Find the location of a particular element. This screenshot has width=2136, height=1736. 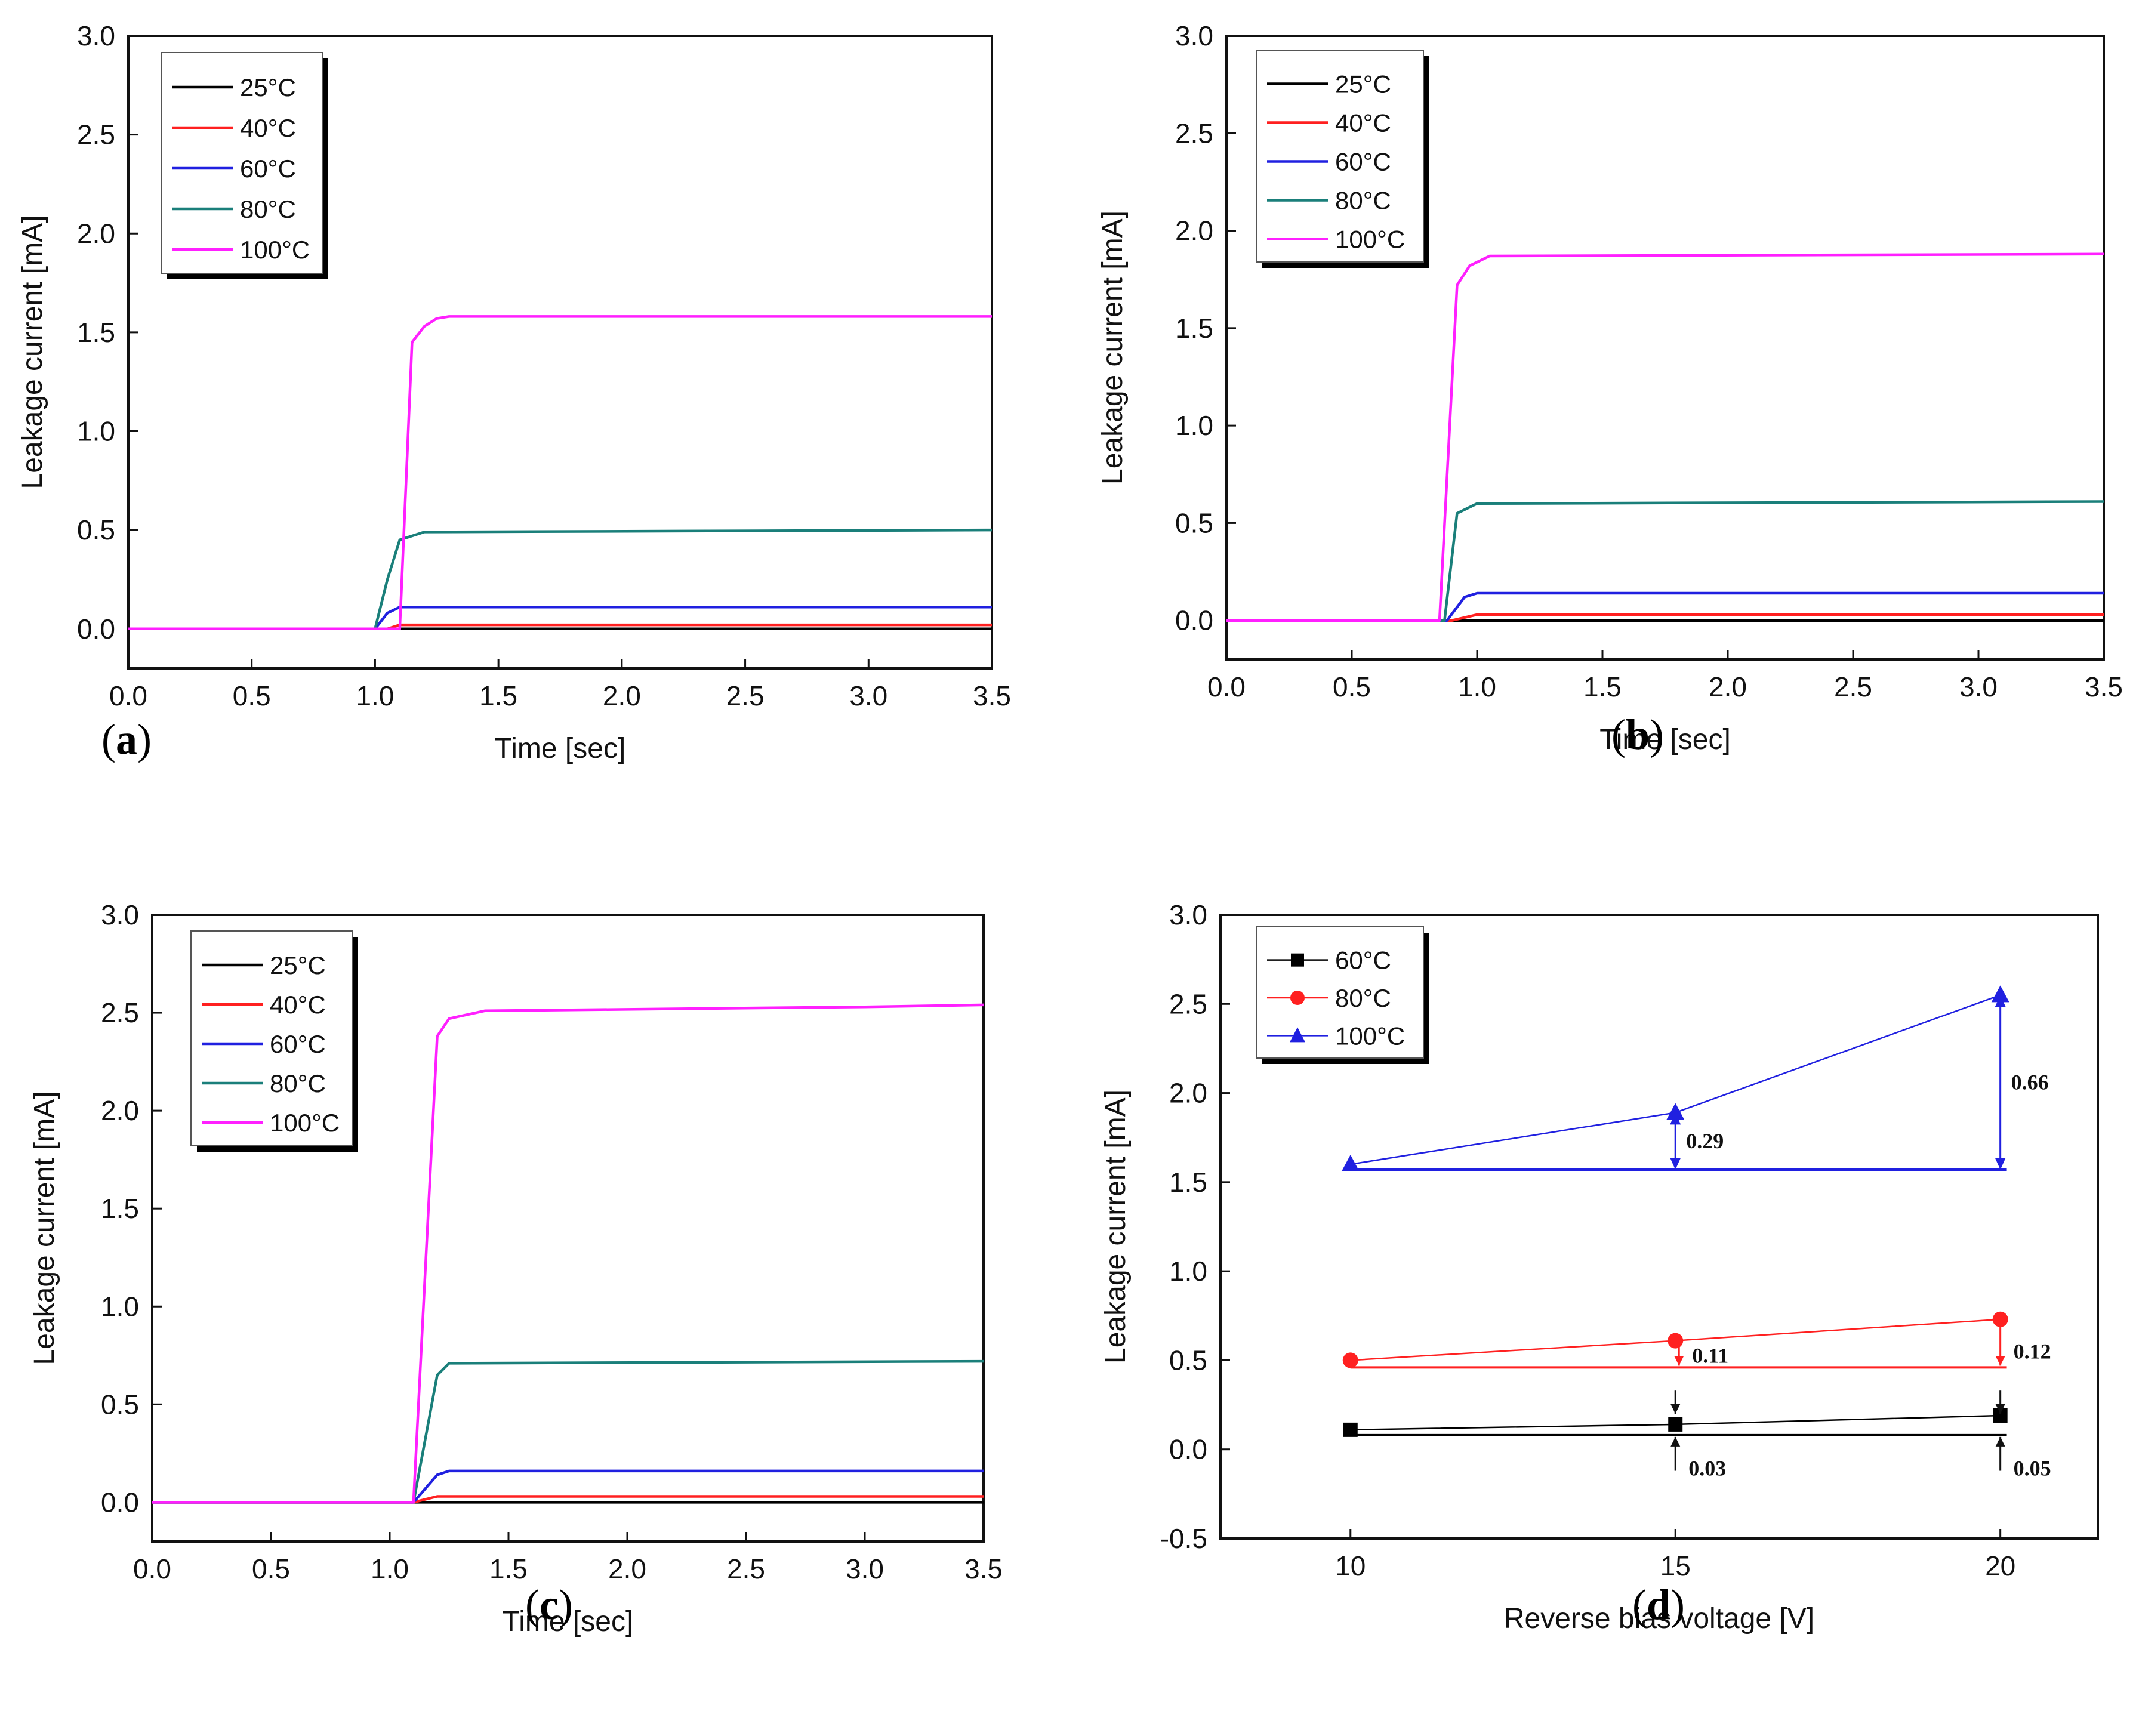

y-tick-label: 0.0 is located at coordinates (120, 1502).